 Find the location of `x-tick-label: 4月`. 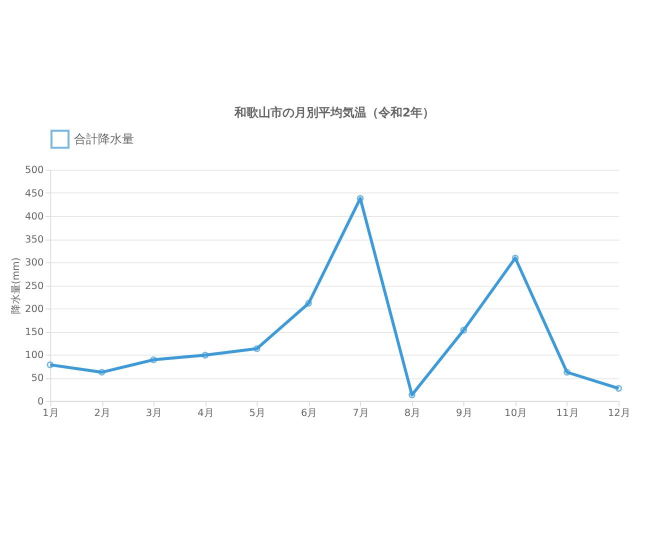

x-tick-label: 4月 is located at coordinates (206, 414).